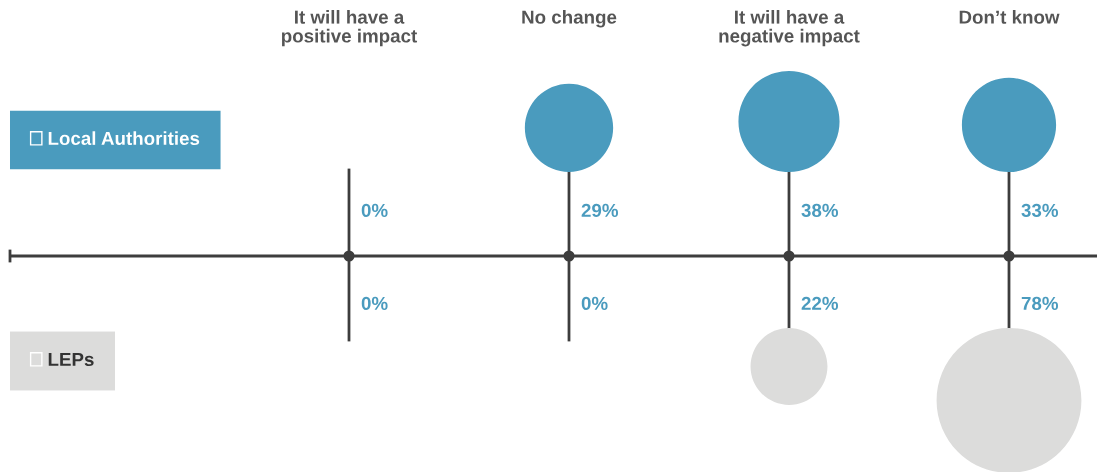  What do you see at coordinates (820, 303) in the screenshot?
I see `data-label: 22%` at bounding box center [820, 303].